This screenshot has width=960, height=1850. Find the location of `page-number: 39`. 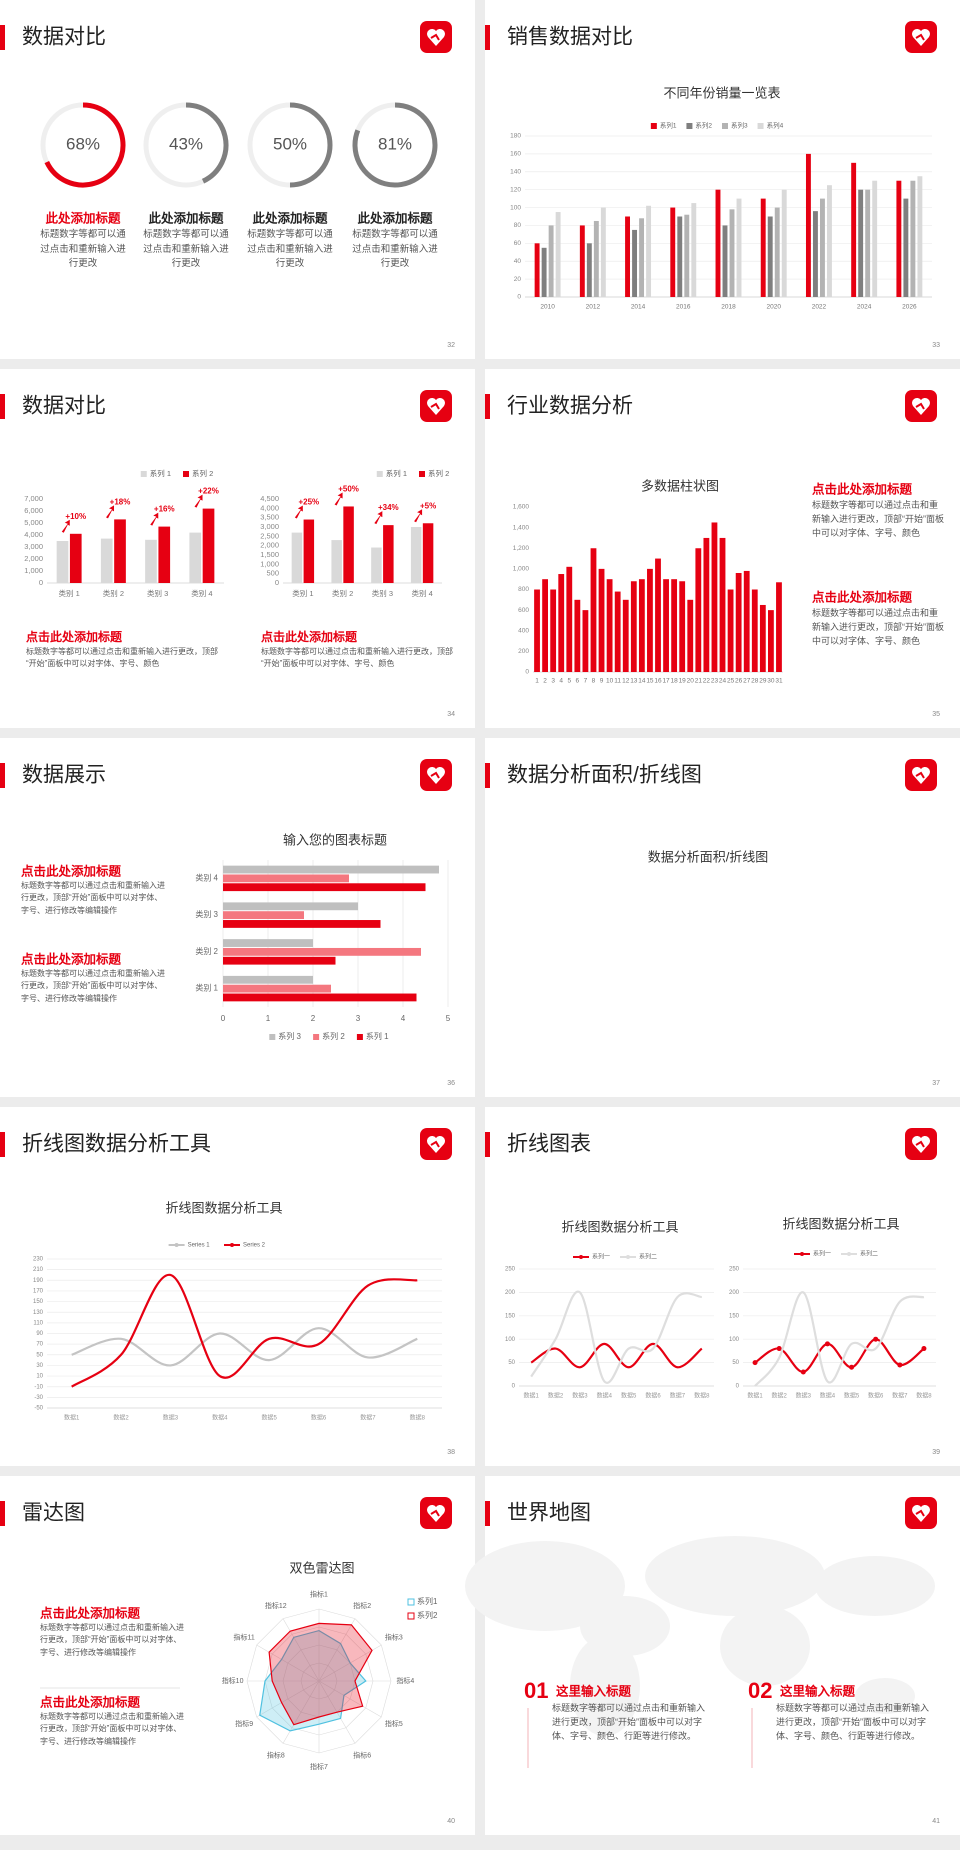

page-number: 39 is located at coordinates (936, 1452).